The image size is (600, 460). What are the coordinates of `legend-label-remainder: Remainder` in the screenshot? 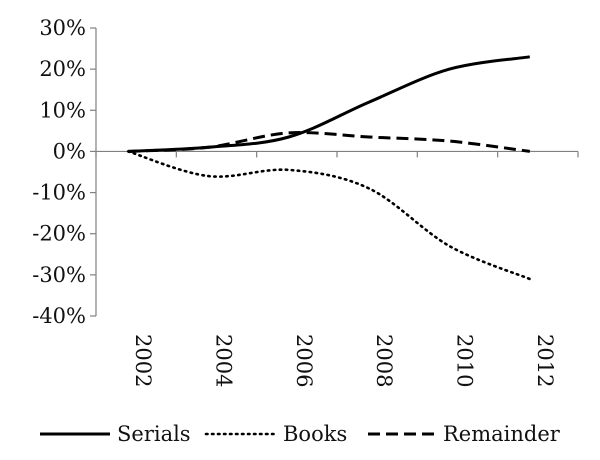 It's located at (502, 434).